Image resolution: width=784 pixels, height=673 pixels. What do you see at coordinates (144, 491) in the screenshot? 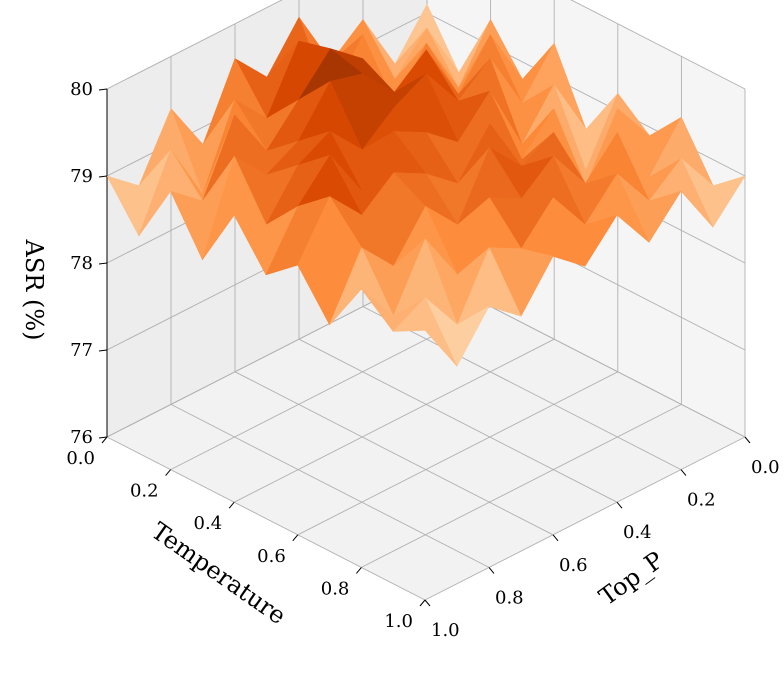
I see `x-tick-label: 0.2` at bounding box center [144, 491].